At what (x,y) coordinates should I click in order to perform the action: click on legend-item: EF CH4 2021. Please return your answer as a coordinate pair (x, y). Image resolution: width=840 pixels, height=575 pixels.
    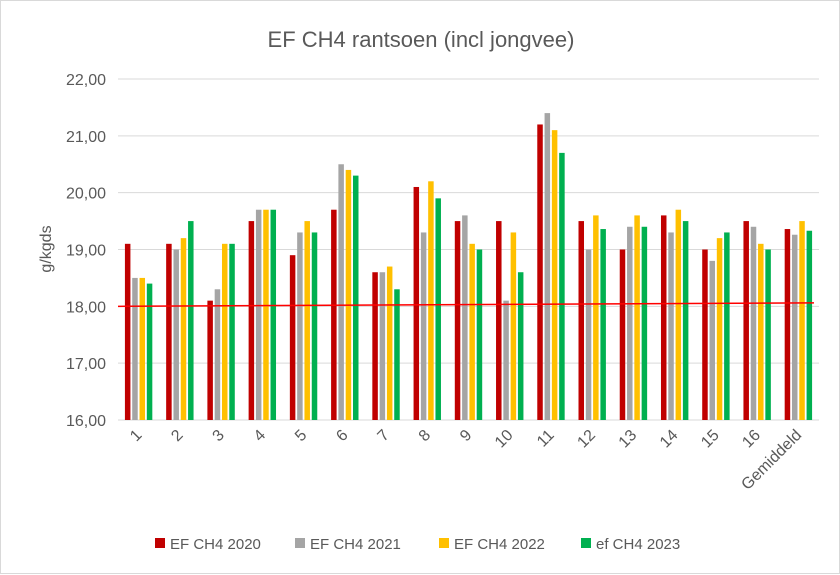
    Looking at the image, I should click on (348, 544).